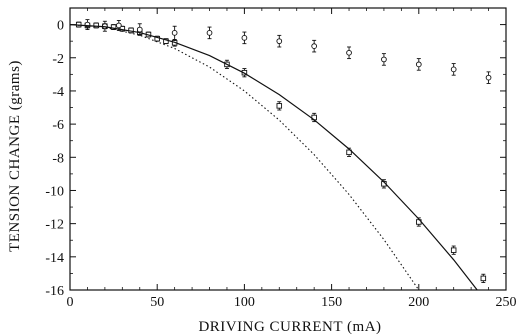  I want to click on y-tick-label: -12, so click(54, 225).